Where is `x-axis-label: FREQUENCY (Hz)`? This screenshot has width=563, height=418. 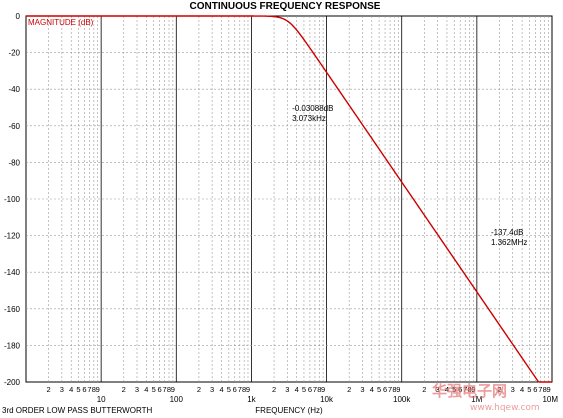
x-axis-label: FREQUENCY (Hz) is located at coordinates (289, 410).